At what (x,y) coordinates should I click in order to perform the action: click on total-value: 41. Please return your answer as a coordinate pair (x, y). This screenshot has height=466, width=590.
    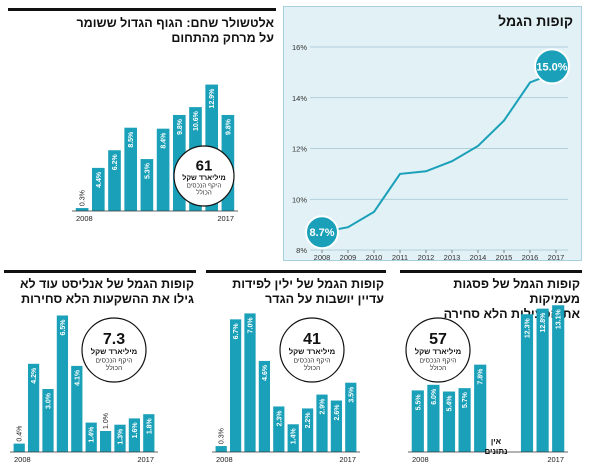
    Looking at the image, I should click on (312, 339).